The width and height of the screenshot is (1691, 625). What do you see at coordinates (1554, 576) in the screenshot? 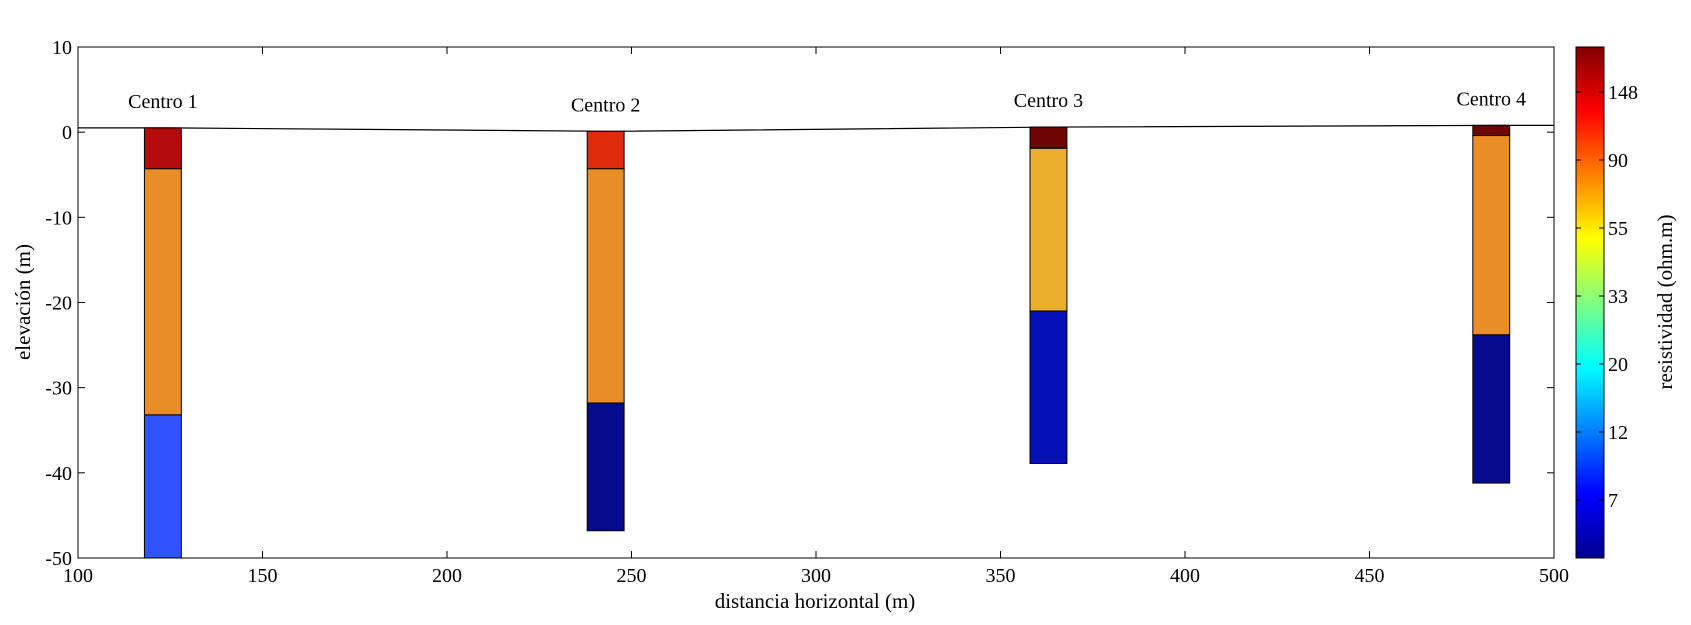
I see `x-tick-label: 500` at bounding box center [1554, 576].